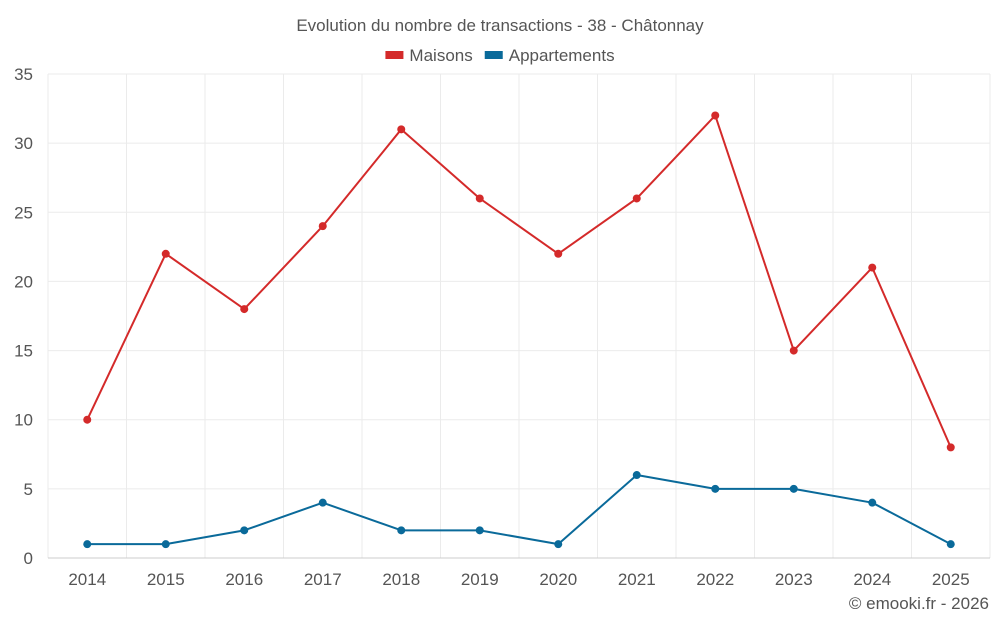  I want to click on x-tick-label: 2019, so click(480, 579).